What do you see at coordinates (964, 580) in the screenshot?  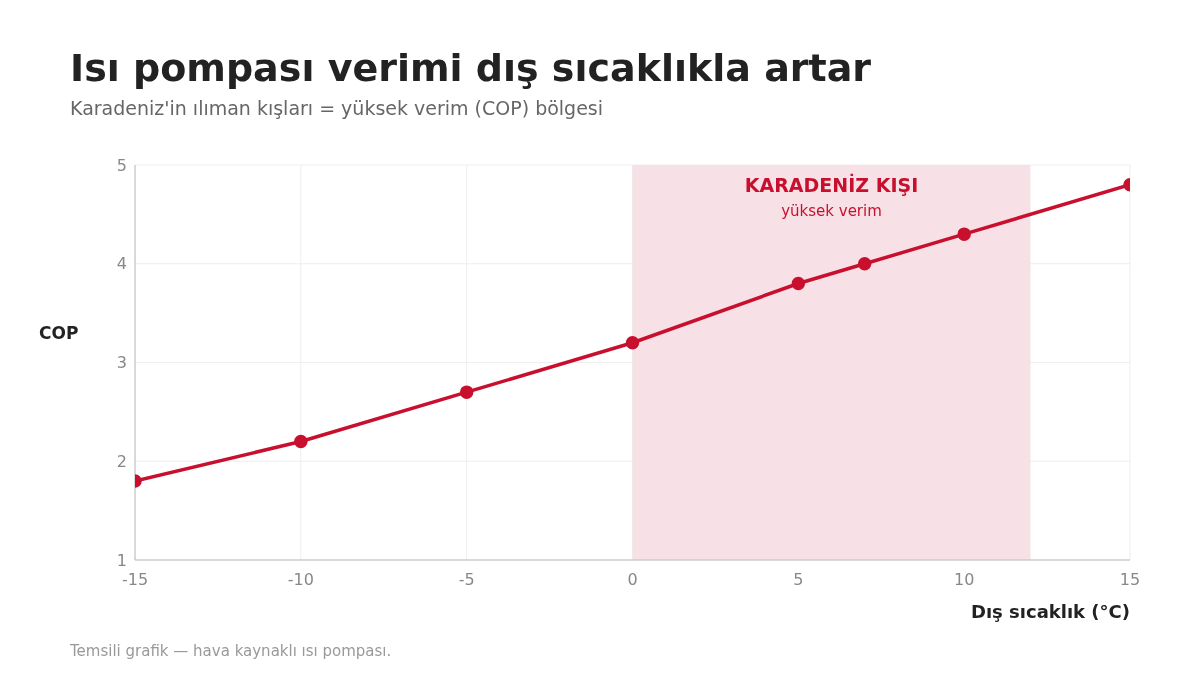 I see `x-tick-label: 10` at bounding box center [964, 580].